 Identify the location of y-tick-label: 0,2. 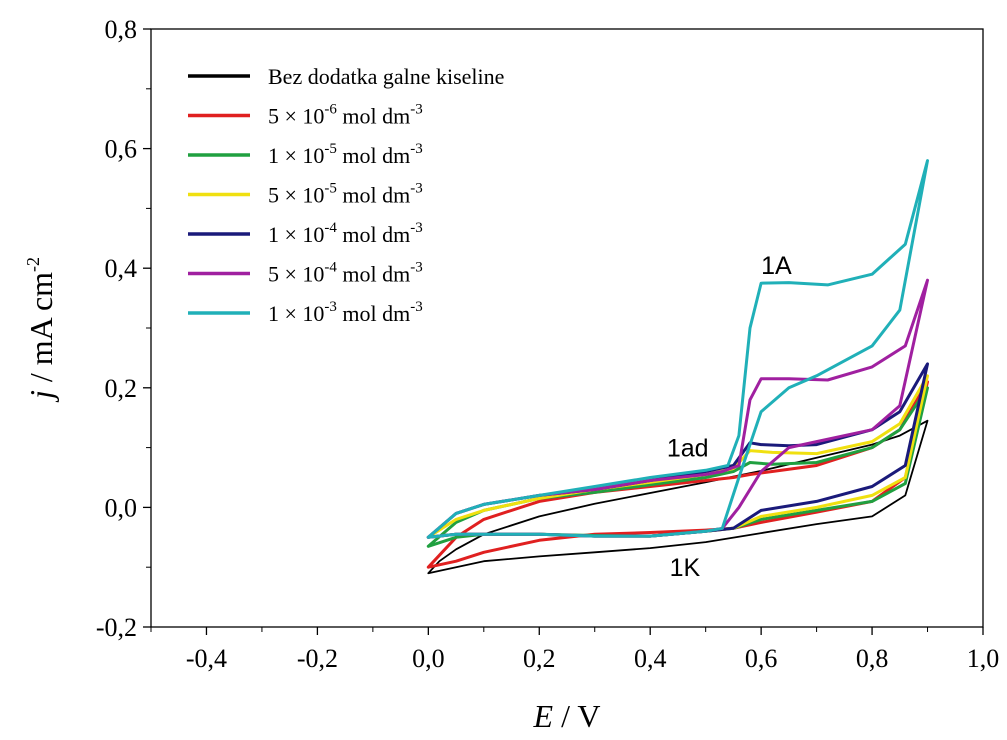
(121, 388).